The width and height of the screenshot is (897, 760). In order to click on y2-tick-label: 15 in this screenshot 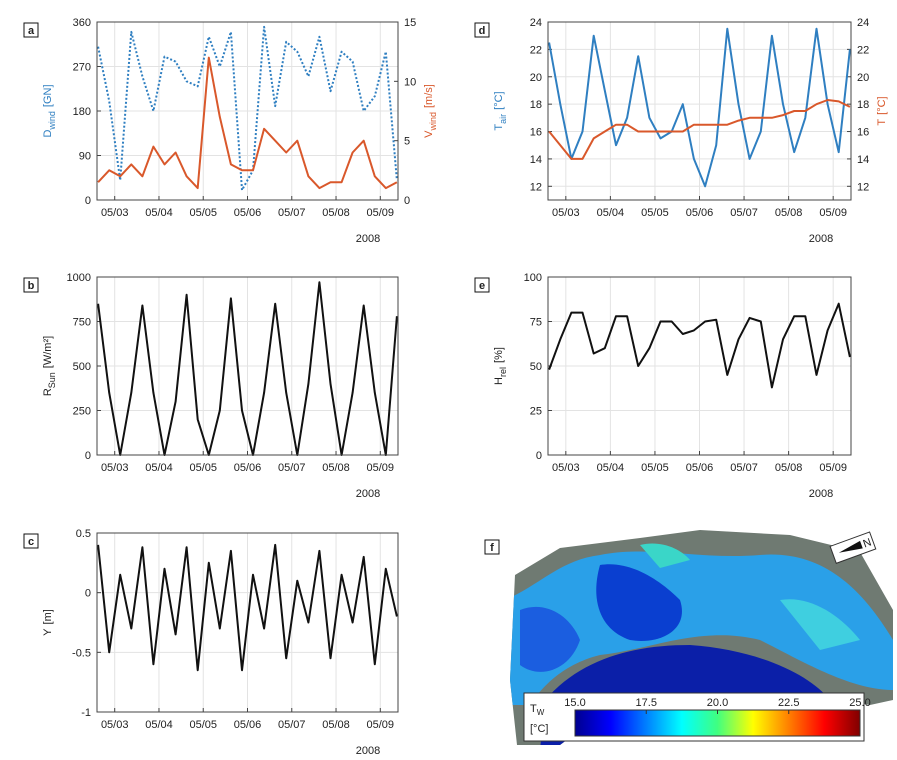, I will do `click(410, 23)`.